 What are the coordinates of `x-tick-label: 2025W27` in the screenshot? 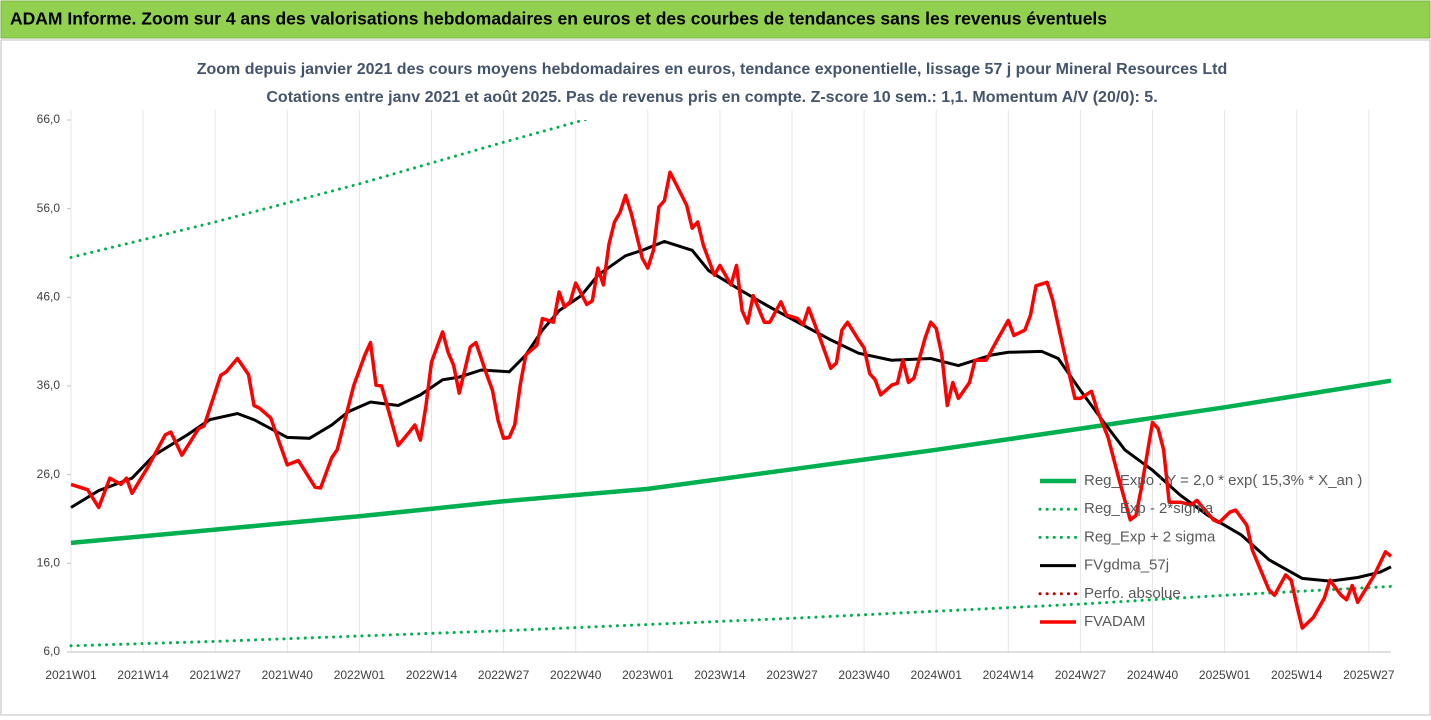 It's located at (1369, 675).